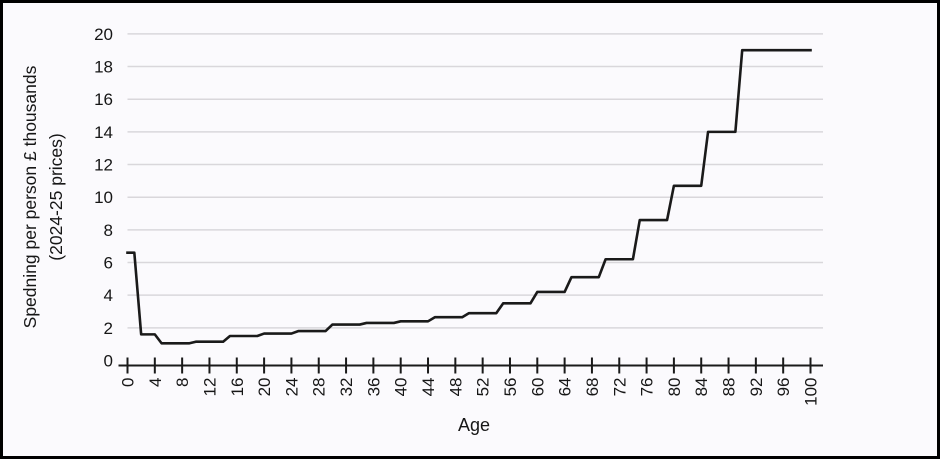 This screenshot has width=940, height=459. What do you see at coordinates (537, 387) in the screenshot?
I see `x-tick-label-60: 60` at bounding box center [537, 387].